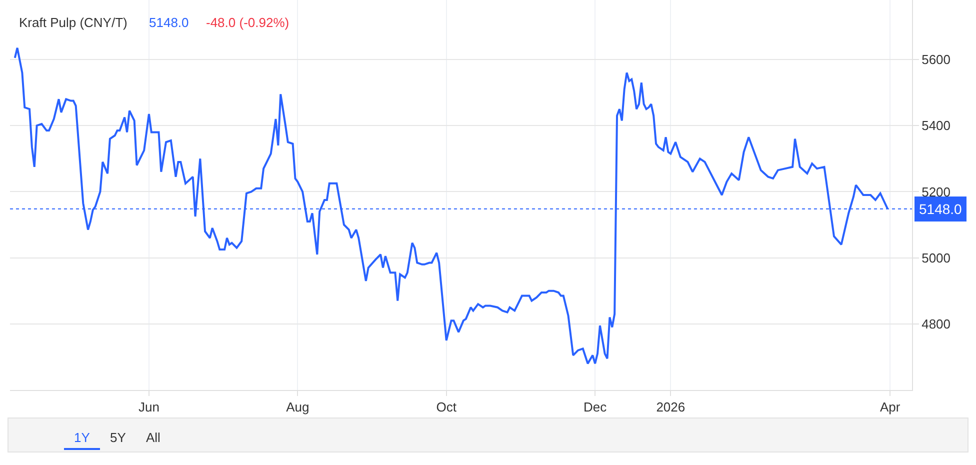 This screenshot has width=976, height=465. Describe the element at coordinates (73, 22) in the screenshot. I see `text: Kraft Pulp (CNY/T)` at that location.